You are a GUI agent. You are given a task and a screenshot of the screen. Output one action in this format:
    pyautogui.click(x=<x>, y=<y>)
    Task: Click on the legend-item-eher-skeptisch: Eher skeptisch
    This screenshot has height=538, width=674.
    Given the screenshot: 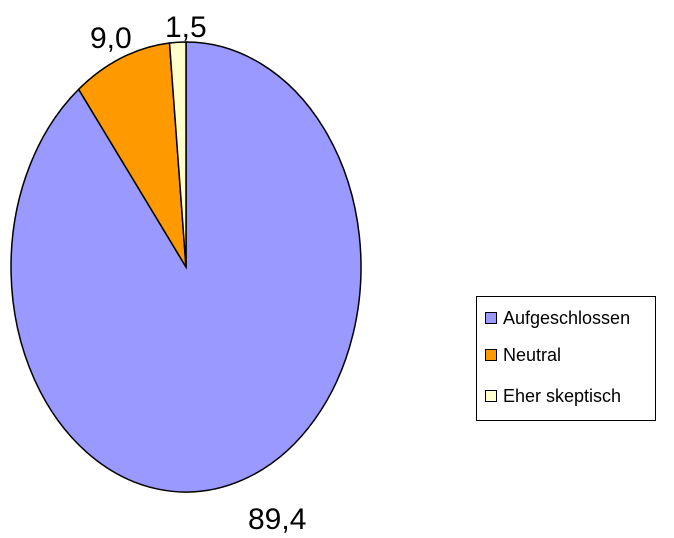 What is the action you would take?
    pyautogui.click(x=553, y=396)
    